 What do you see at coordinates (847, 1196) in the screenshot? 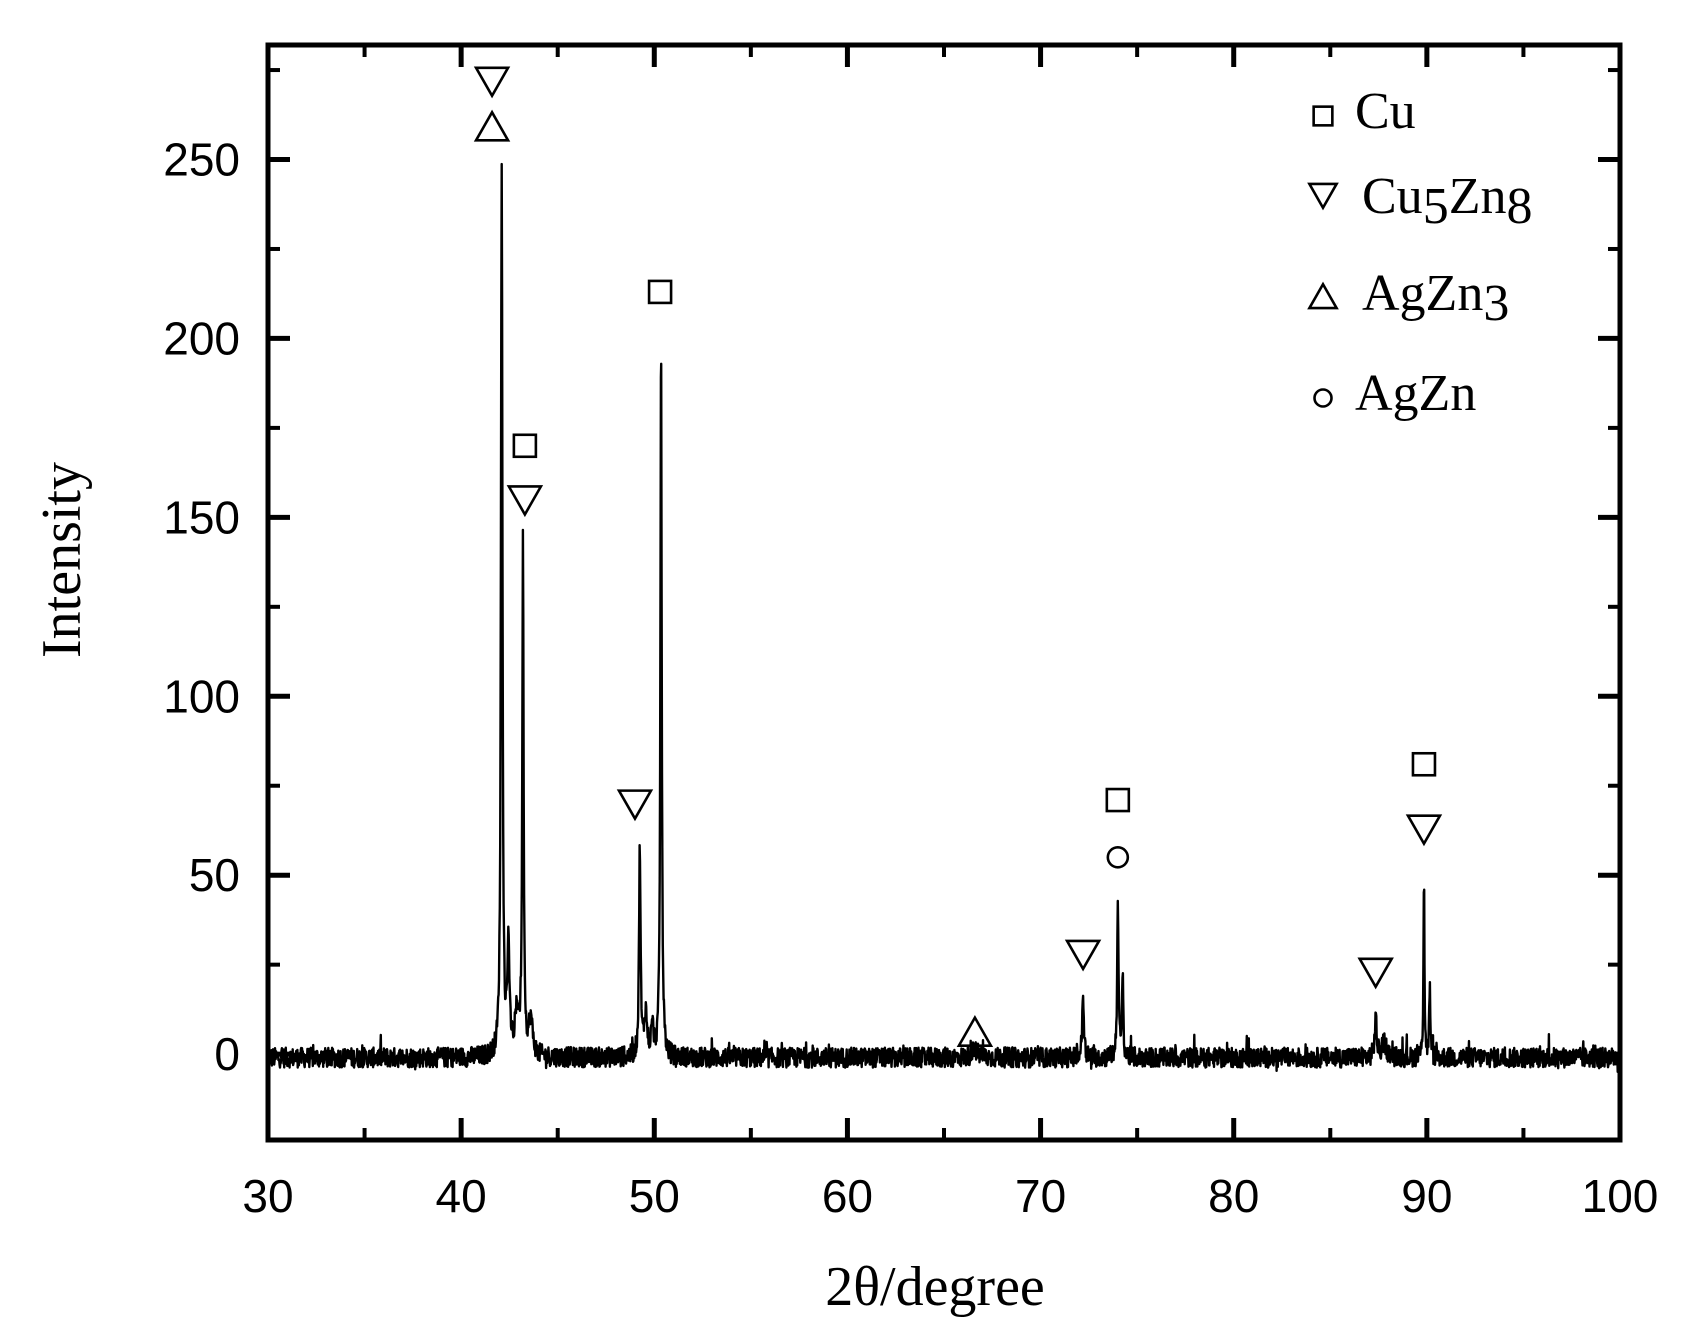
I see `x-tick-label: 60` at bounding box center [847, 1196].